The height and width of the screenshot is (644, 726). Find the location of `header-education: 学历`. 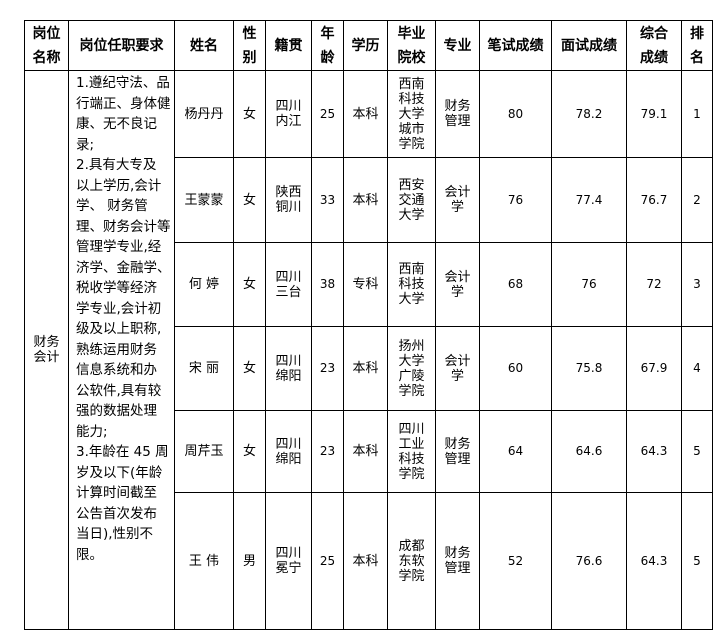

header-education: 学历 is located at coordinates (365, 45).